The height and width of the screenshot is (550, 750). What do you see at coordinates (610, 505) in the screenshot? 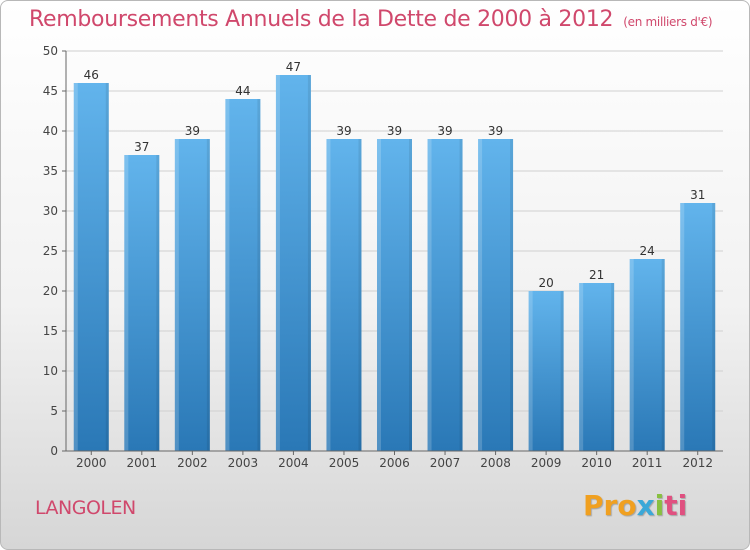
I see `logo-part-1: Pro` at bounding box center [610, 505].